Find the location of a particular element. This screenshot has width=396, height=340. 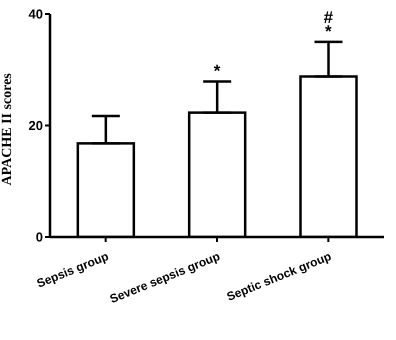

x-tick-label: Septic shock group is located at coordinates (279, 276).